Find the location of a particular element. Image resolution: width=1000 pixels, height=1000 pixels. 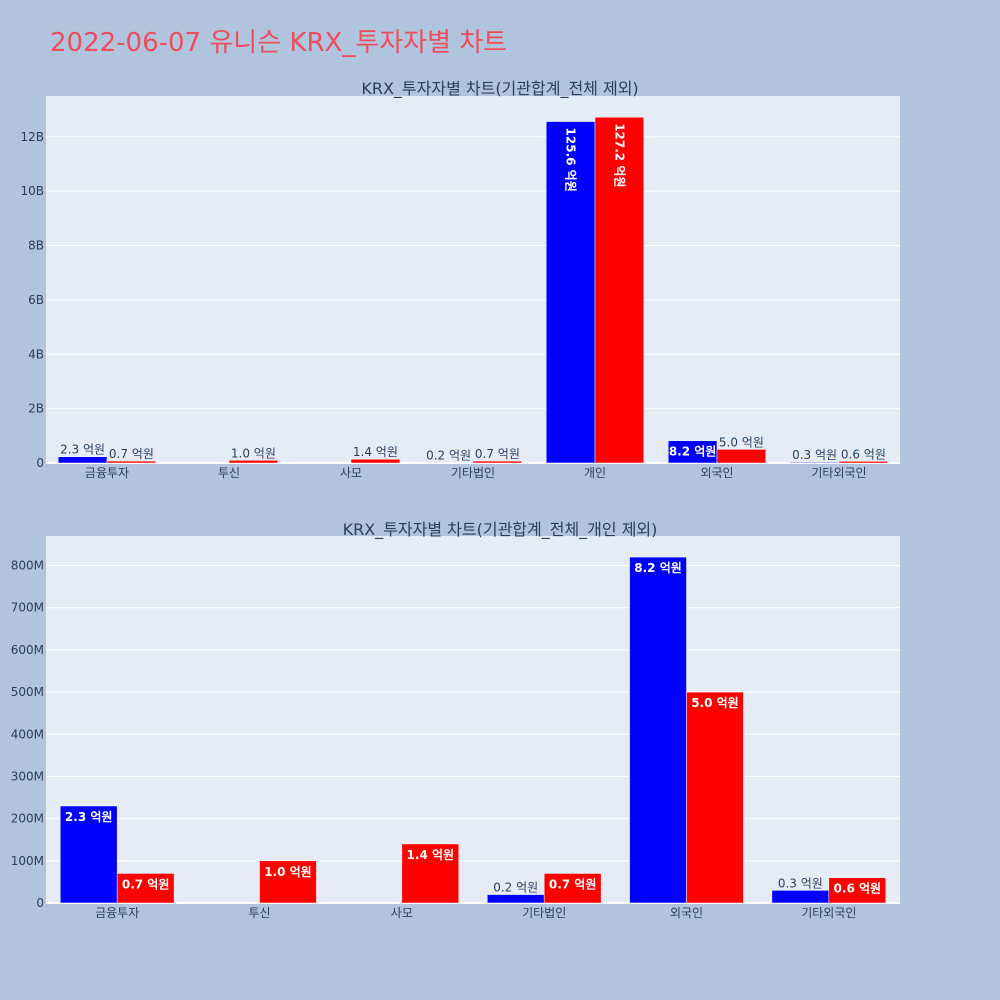

y-tick-label: 6B is located at coordinates (36, 300).